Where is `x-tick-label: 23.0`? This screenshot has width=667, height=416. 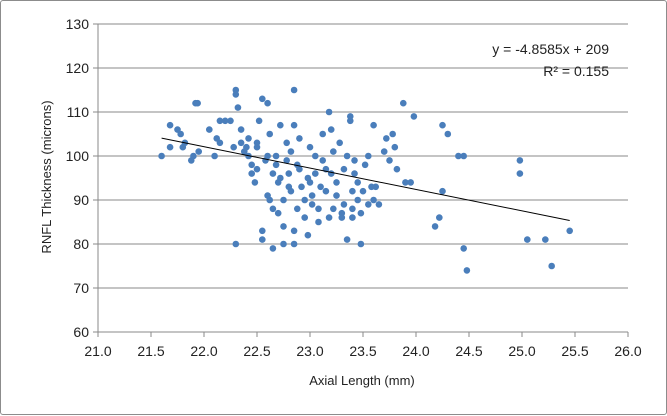
x-tick-label: 23.0 is located at coordinates (309, 351).